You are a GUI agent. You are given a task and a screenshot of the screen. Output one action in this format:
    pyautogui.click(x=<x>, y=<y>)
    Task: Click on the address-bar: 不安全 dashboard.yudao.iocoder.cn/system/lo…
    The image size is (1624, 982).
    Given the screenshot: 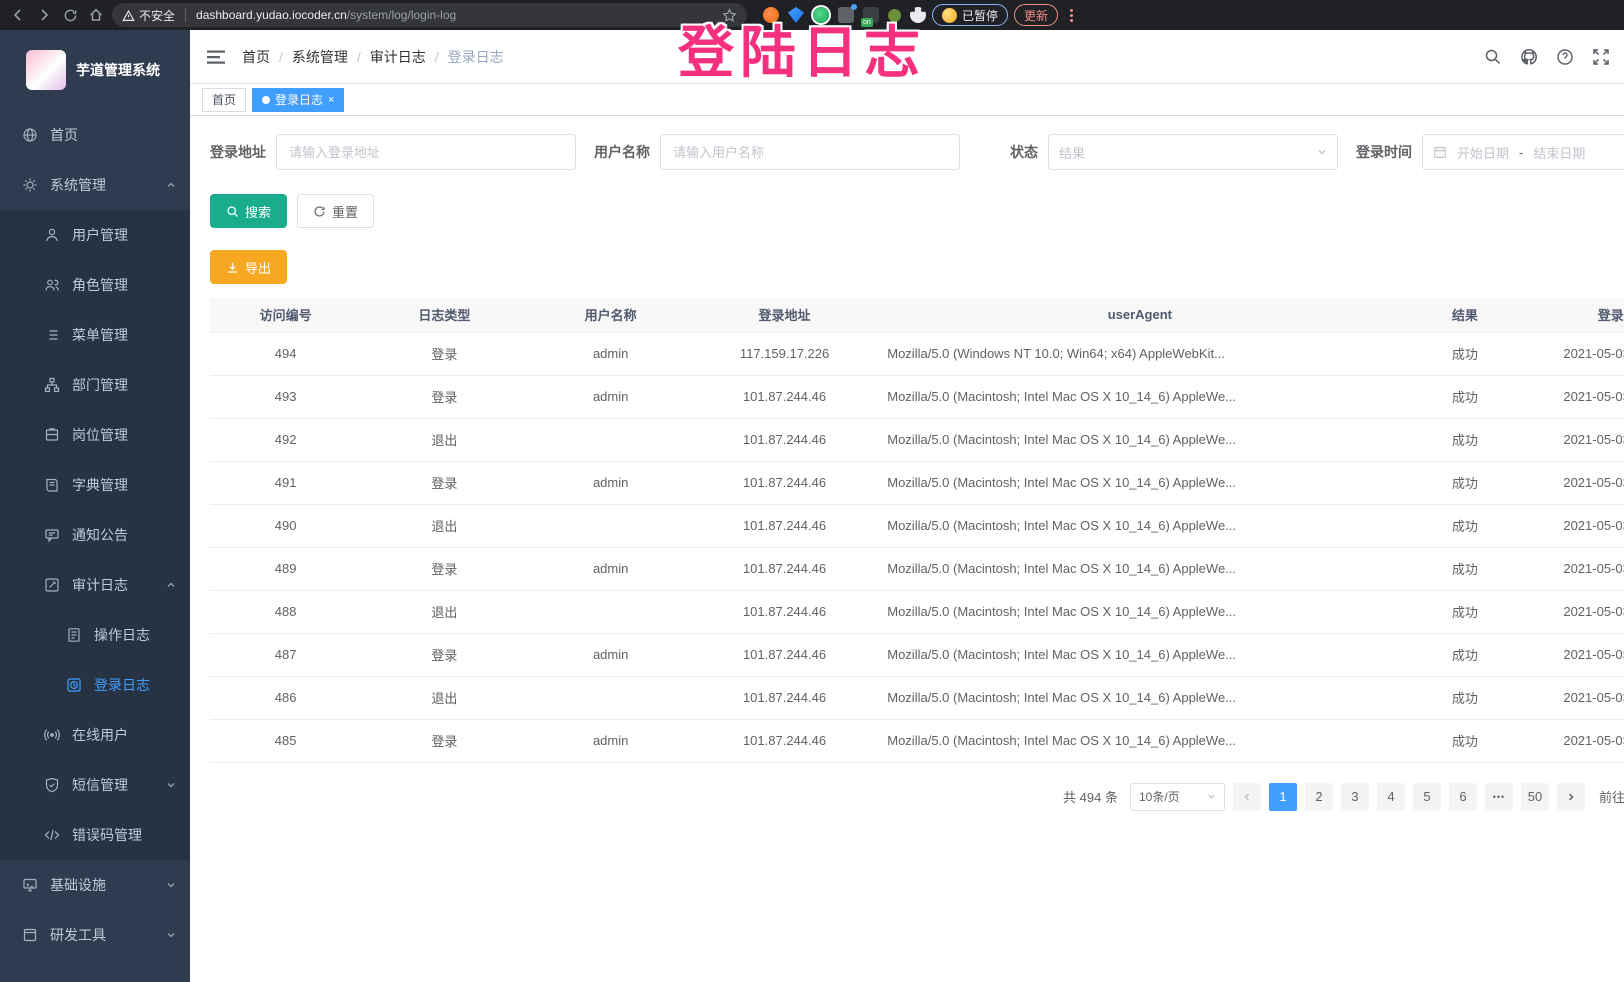 What is the action you would take?
    pyautogui.click(x=429, y=15)
    